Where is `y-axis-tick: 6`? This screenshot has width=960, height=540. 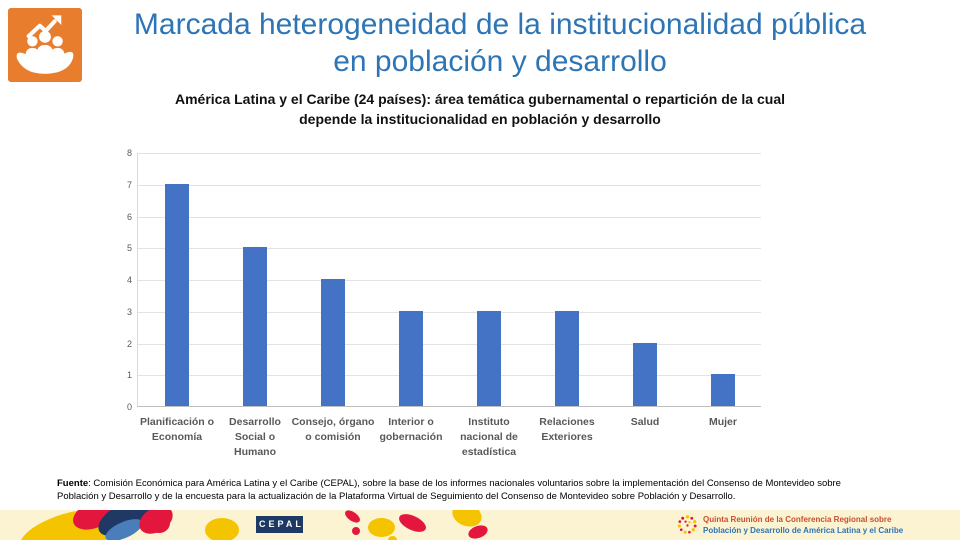 y-axis-tick: 6 is located at coordinates (129, 216).